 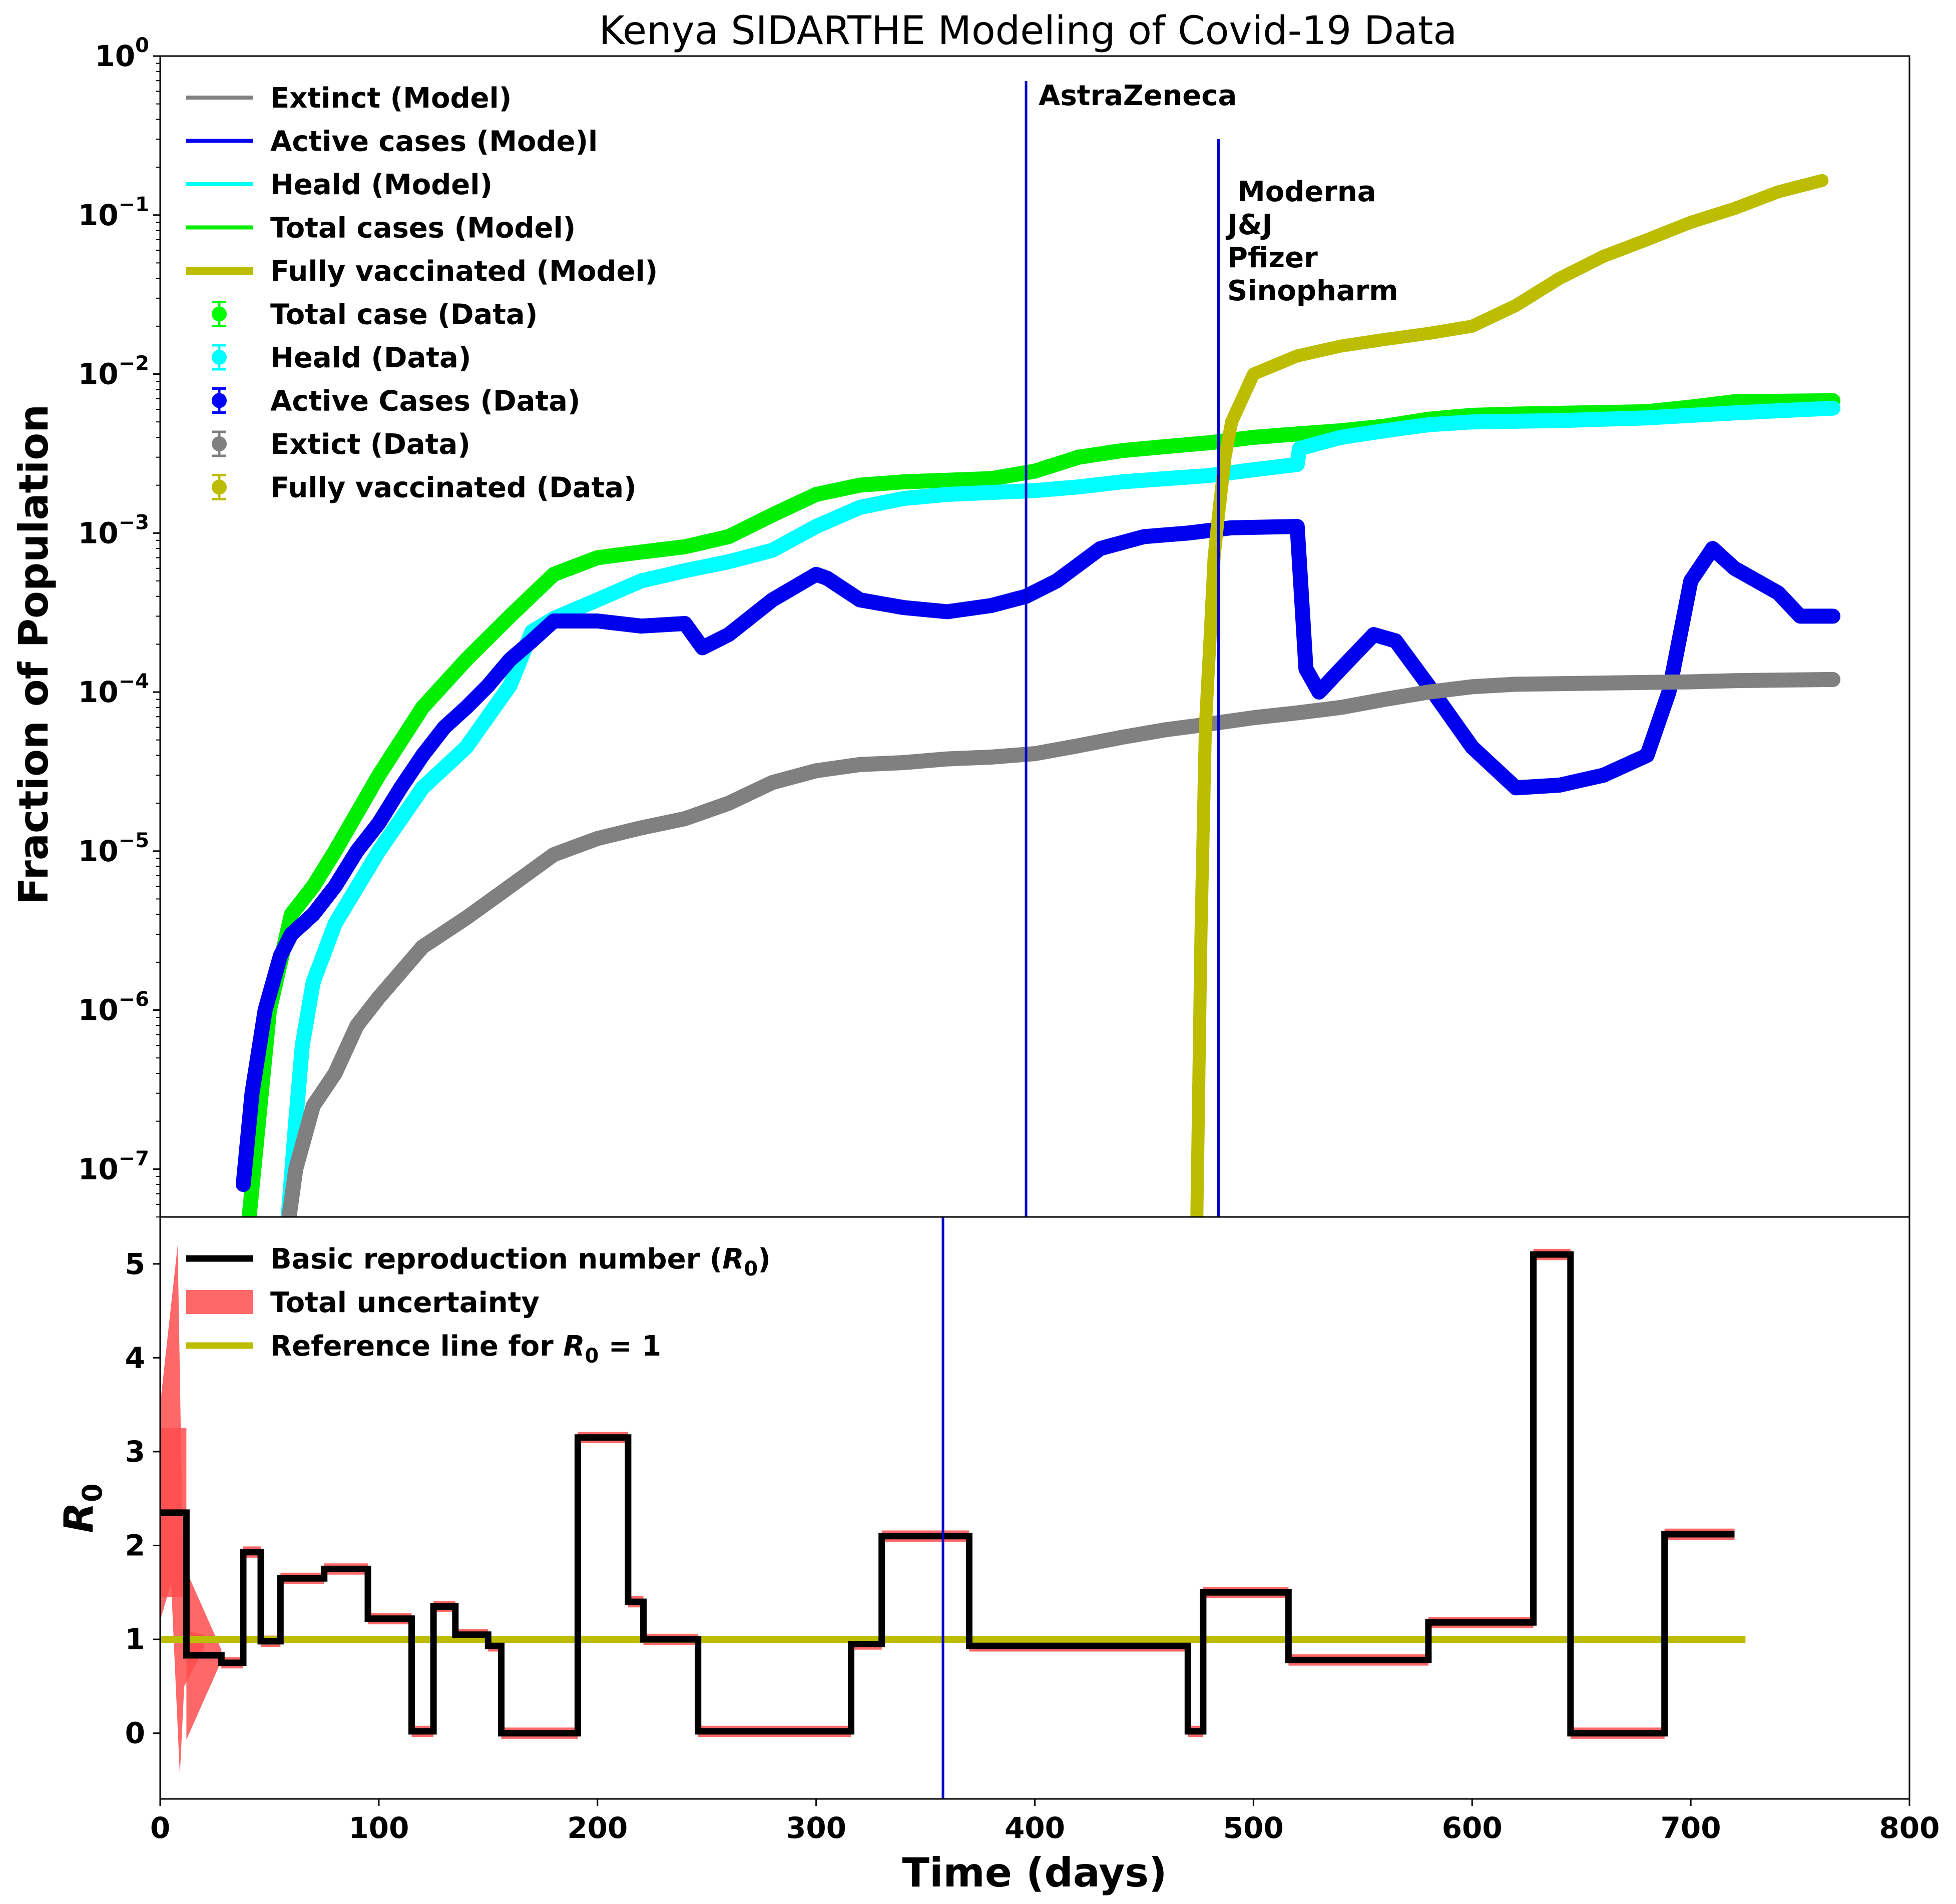 I want to click on bottom-y-tick-label: 5, so click(x=135, y=1264).